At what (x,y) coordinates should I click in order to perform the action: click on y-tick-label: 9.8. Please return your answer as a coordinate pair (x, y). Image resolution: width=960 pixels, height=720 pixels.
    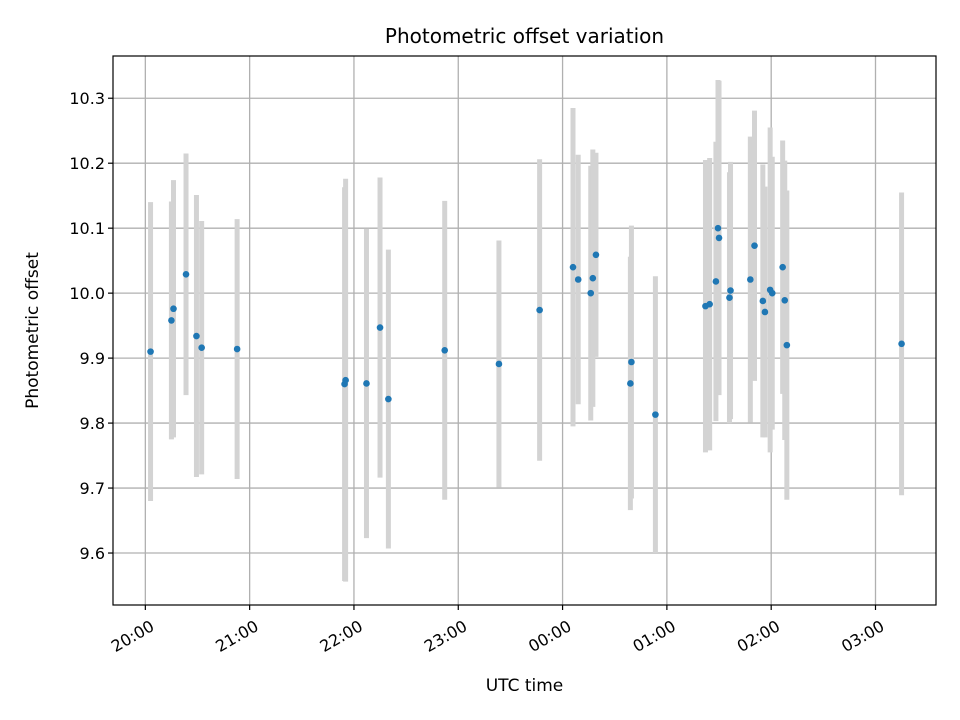
    Looking at the image, I should click on (92, 423).